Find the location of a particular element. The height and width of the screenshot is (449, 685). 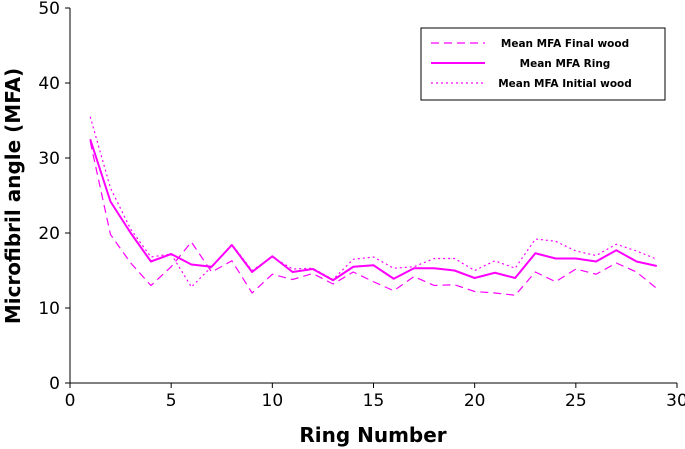

y-tick-label: 20 is located at coordinates (49, 234).